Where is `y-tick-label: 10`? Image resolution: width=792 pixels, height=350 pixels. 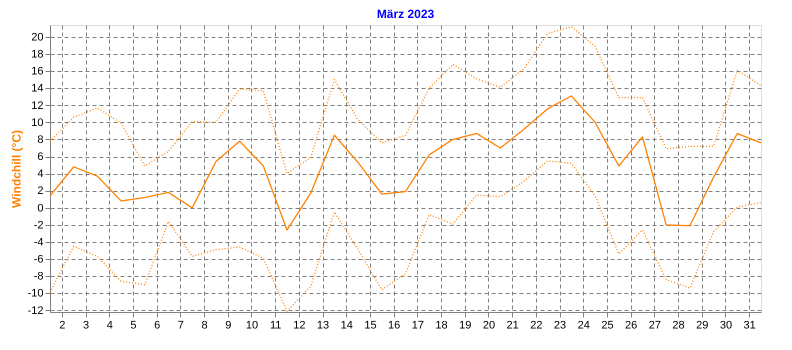 y-tick-label: 10 is located at coordinates (37, 122).